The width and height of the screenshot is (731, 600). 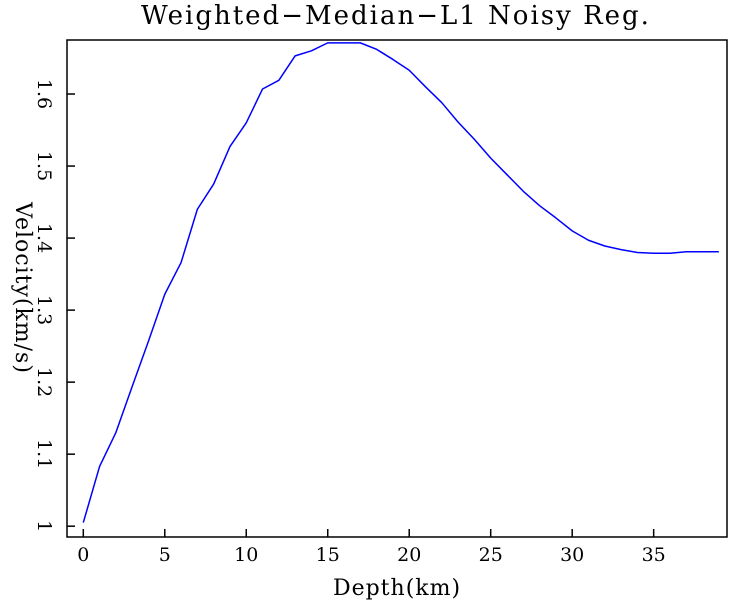 I want to click on x-axis-label: Depth(km), so click(x=397, y=588).